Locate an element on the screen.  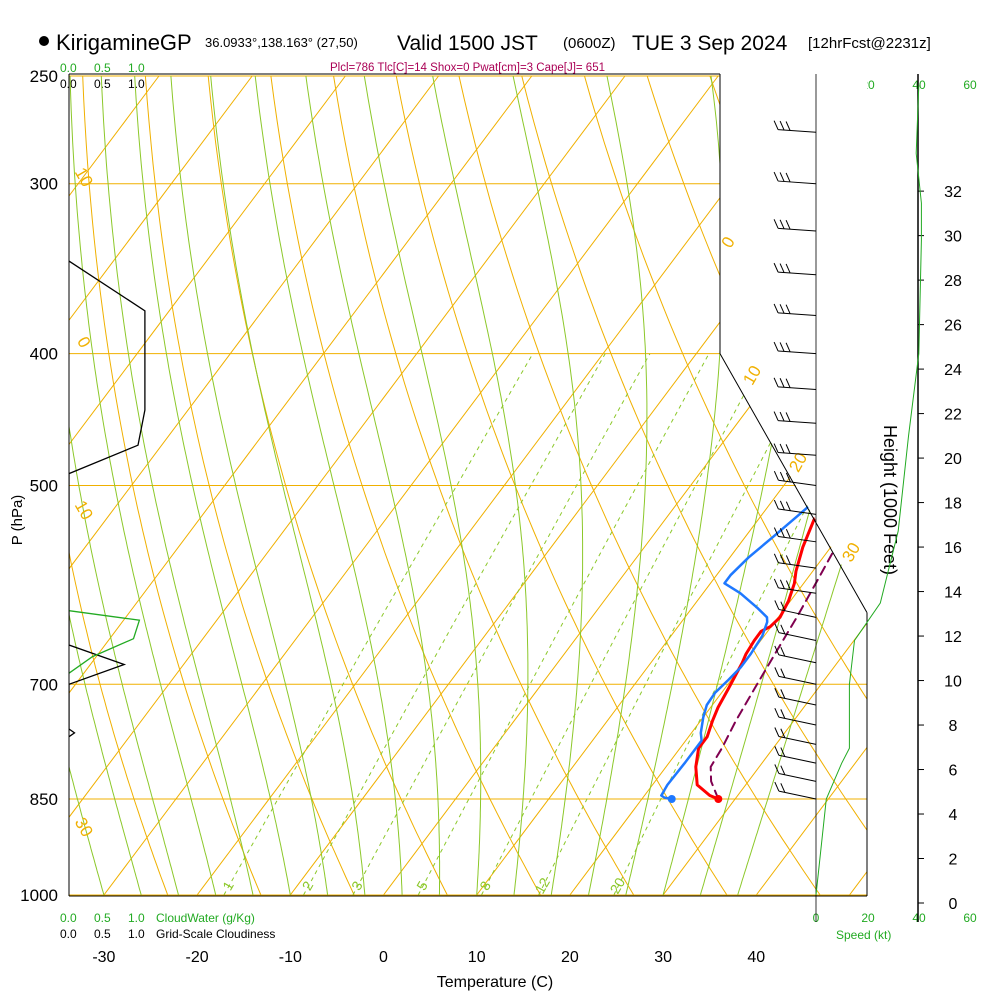
dry-adiabat-label: 0 is located at coordinates (83, 342).